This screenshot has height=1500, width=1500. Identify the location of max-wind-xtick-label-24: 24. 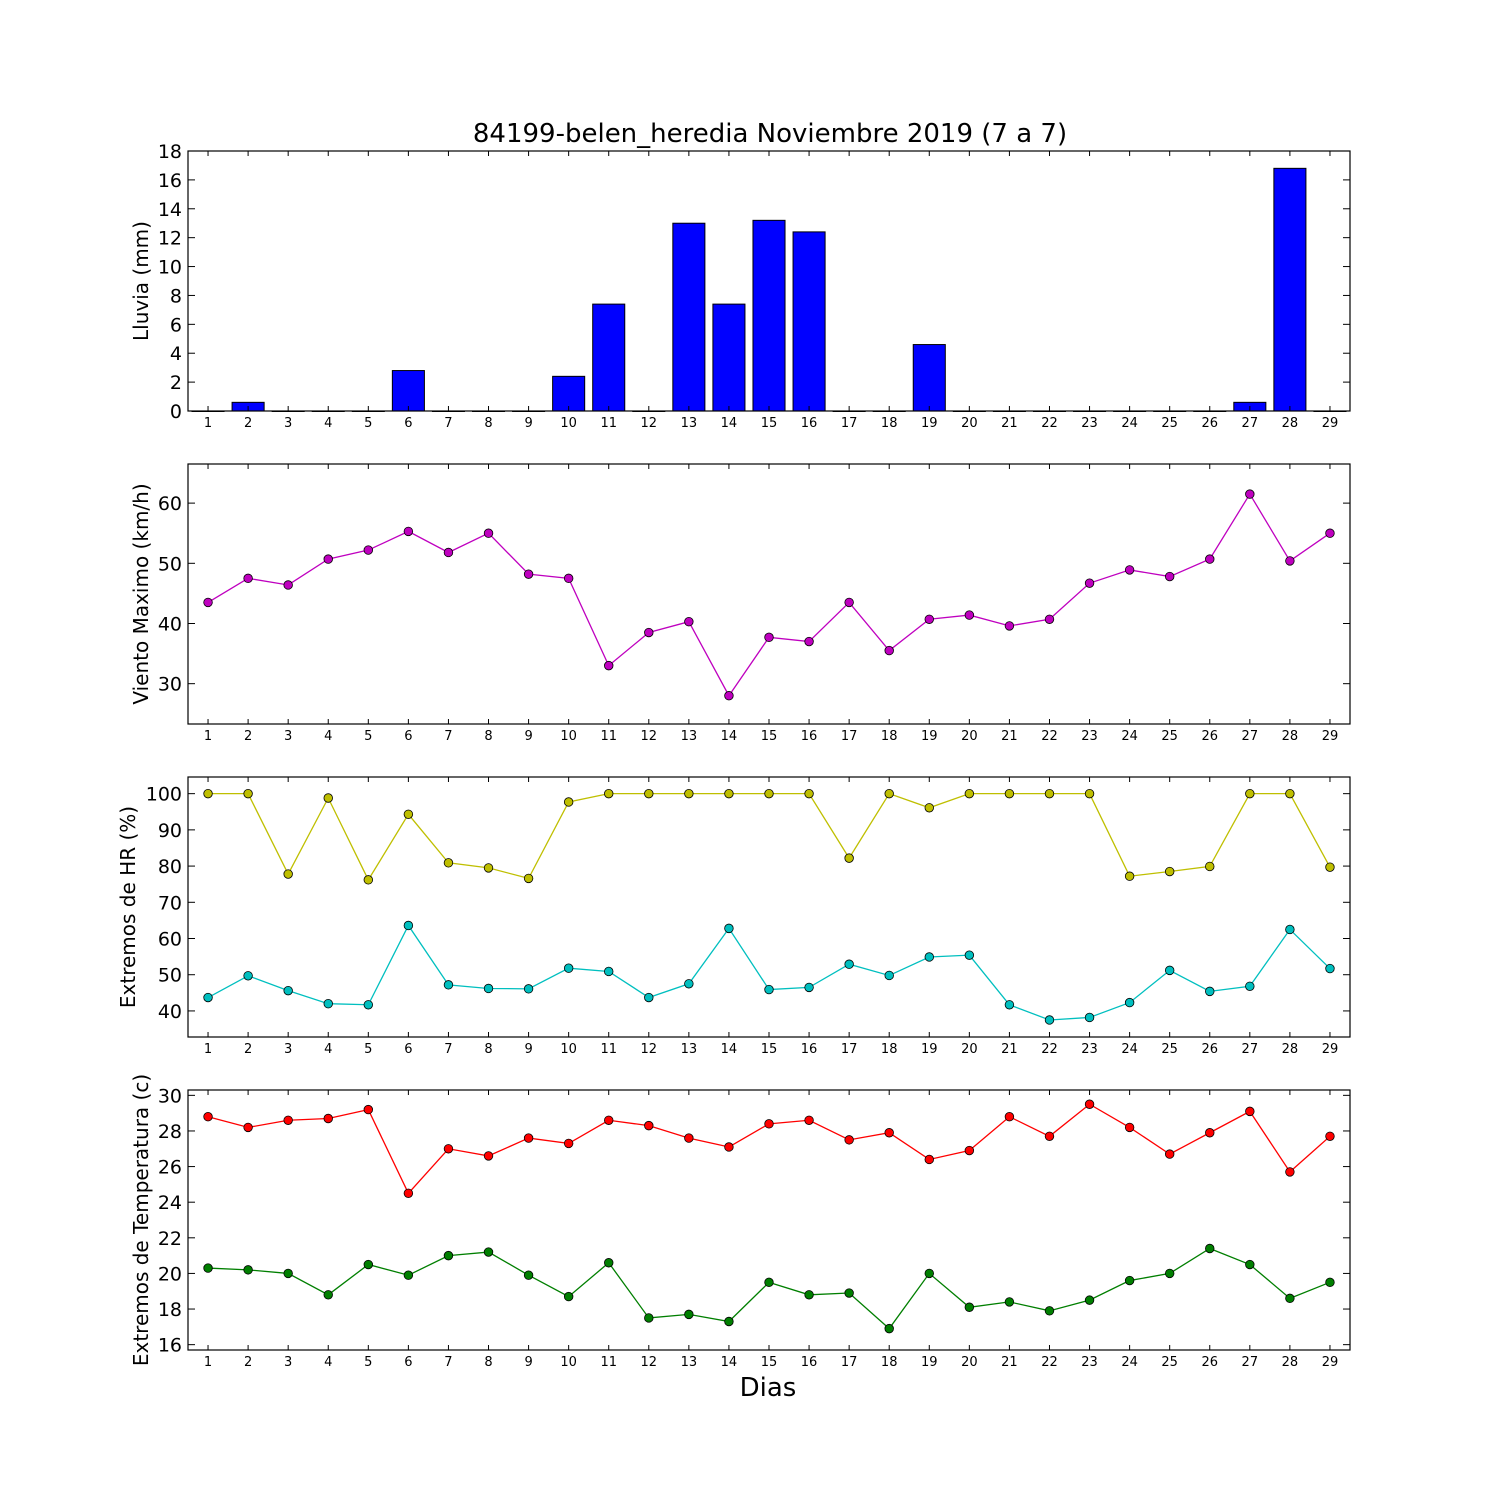
(1129, 736).